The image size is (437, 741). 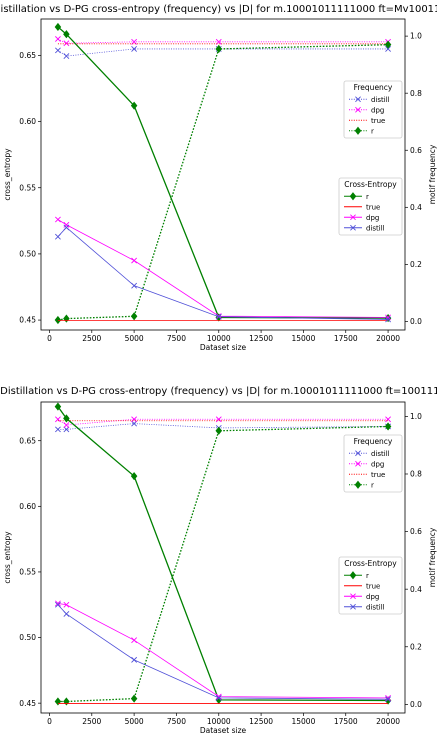 What do you see at coordinates (388, 338) in the screenshot?
I see `x-tick-label: 20000` at bounding box center [388, 338].